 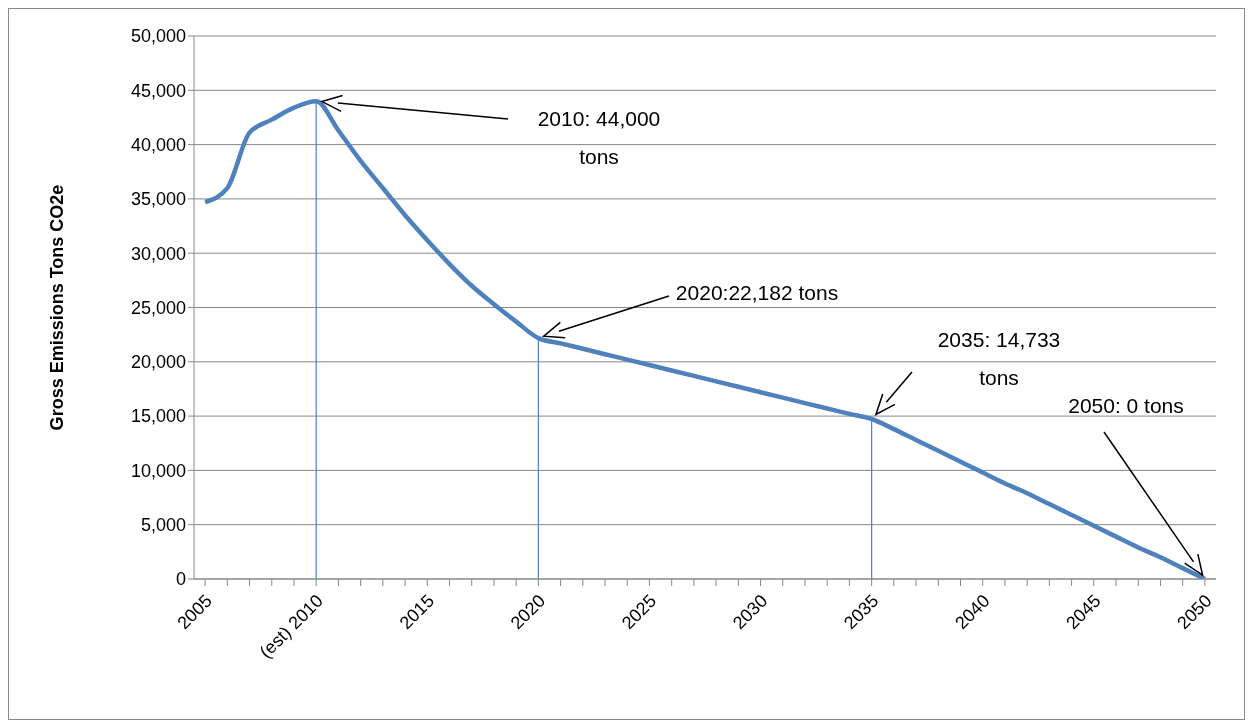 I want to click on y-tick-label: 10,000, so click(x=158, y=470).